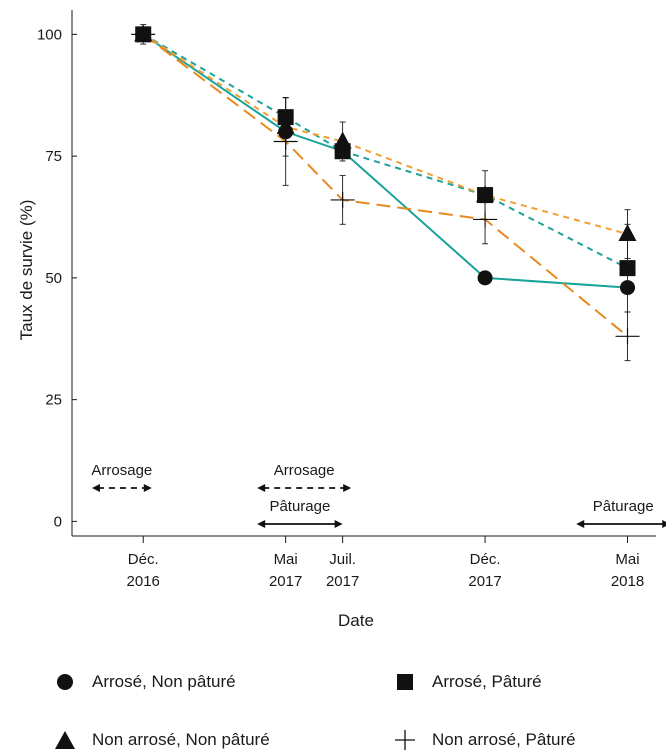  Describe the element at coordinates (53, 400) in the screenshot. I see `y-tick-label: 25` at that location.